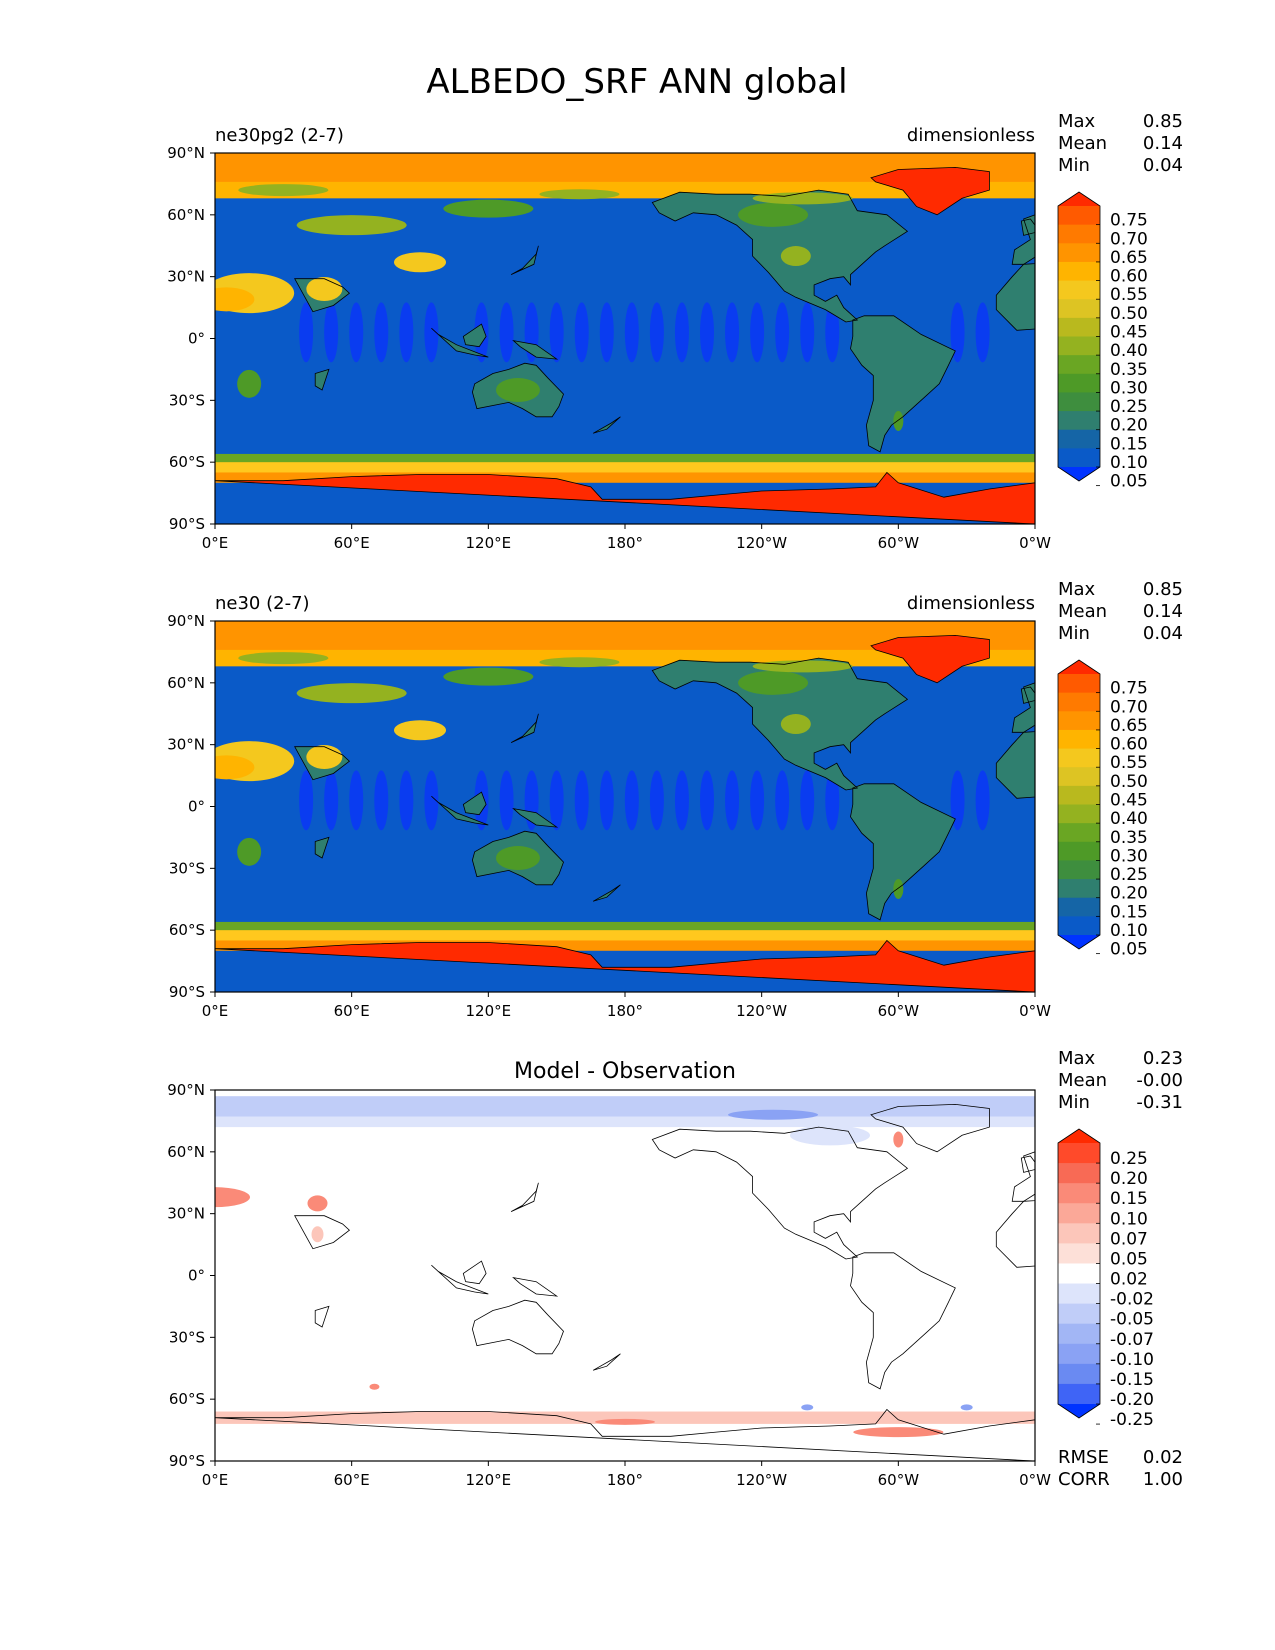 This screenshot has width=1275, height=1650. Describe the element at coordinates (232, 1197) in the screenshot. I see `mediterranean-positive` at that location.